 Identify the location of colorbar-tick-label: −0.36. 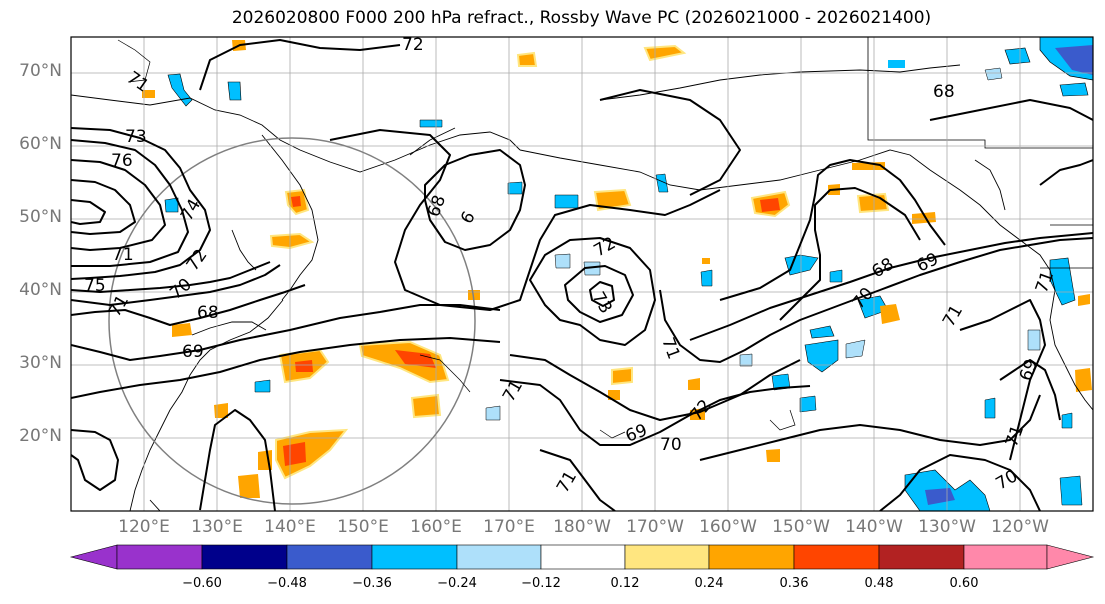
(372, 583).